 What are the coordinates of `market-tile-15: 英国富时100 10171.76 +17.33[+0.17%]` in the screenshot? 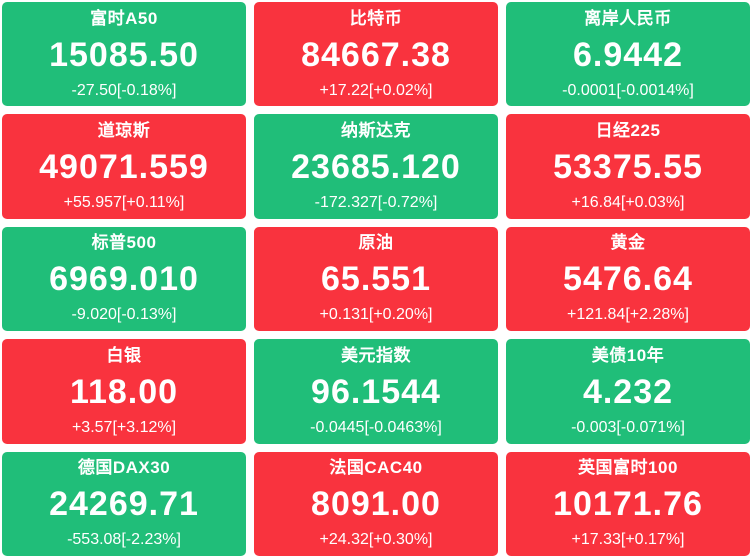 It's located at (628, 503).